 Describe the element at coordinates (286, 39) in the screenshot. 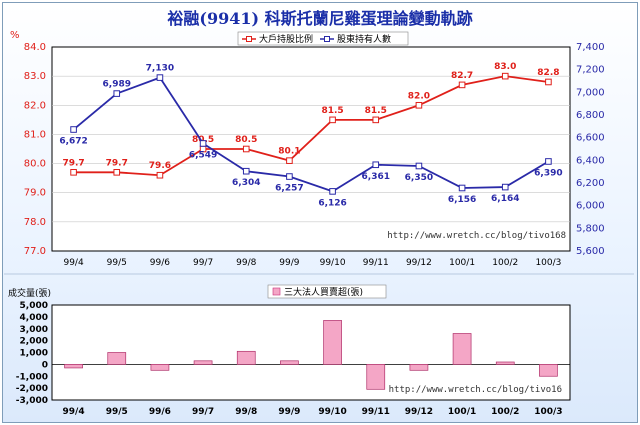

I see `legend-series-1: 大戶持股比例` at that location.